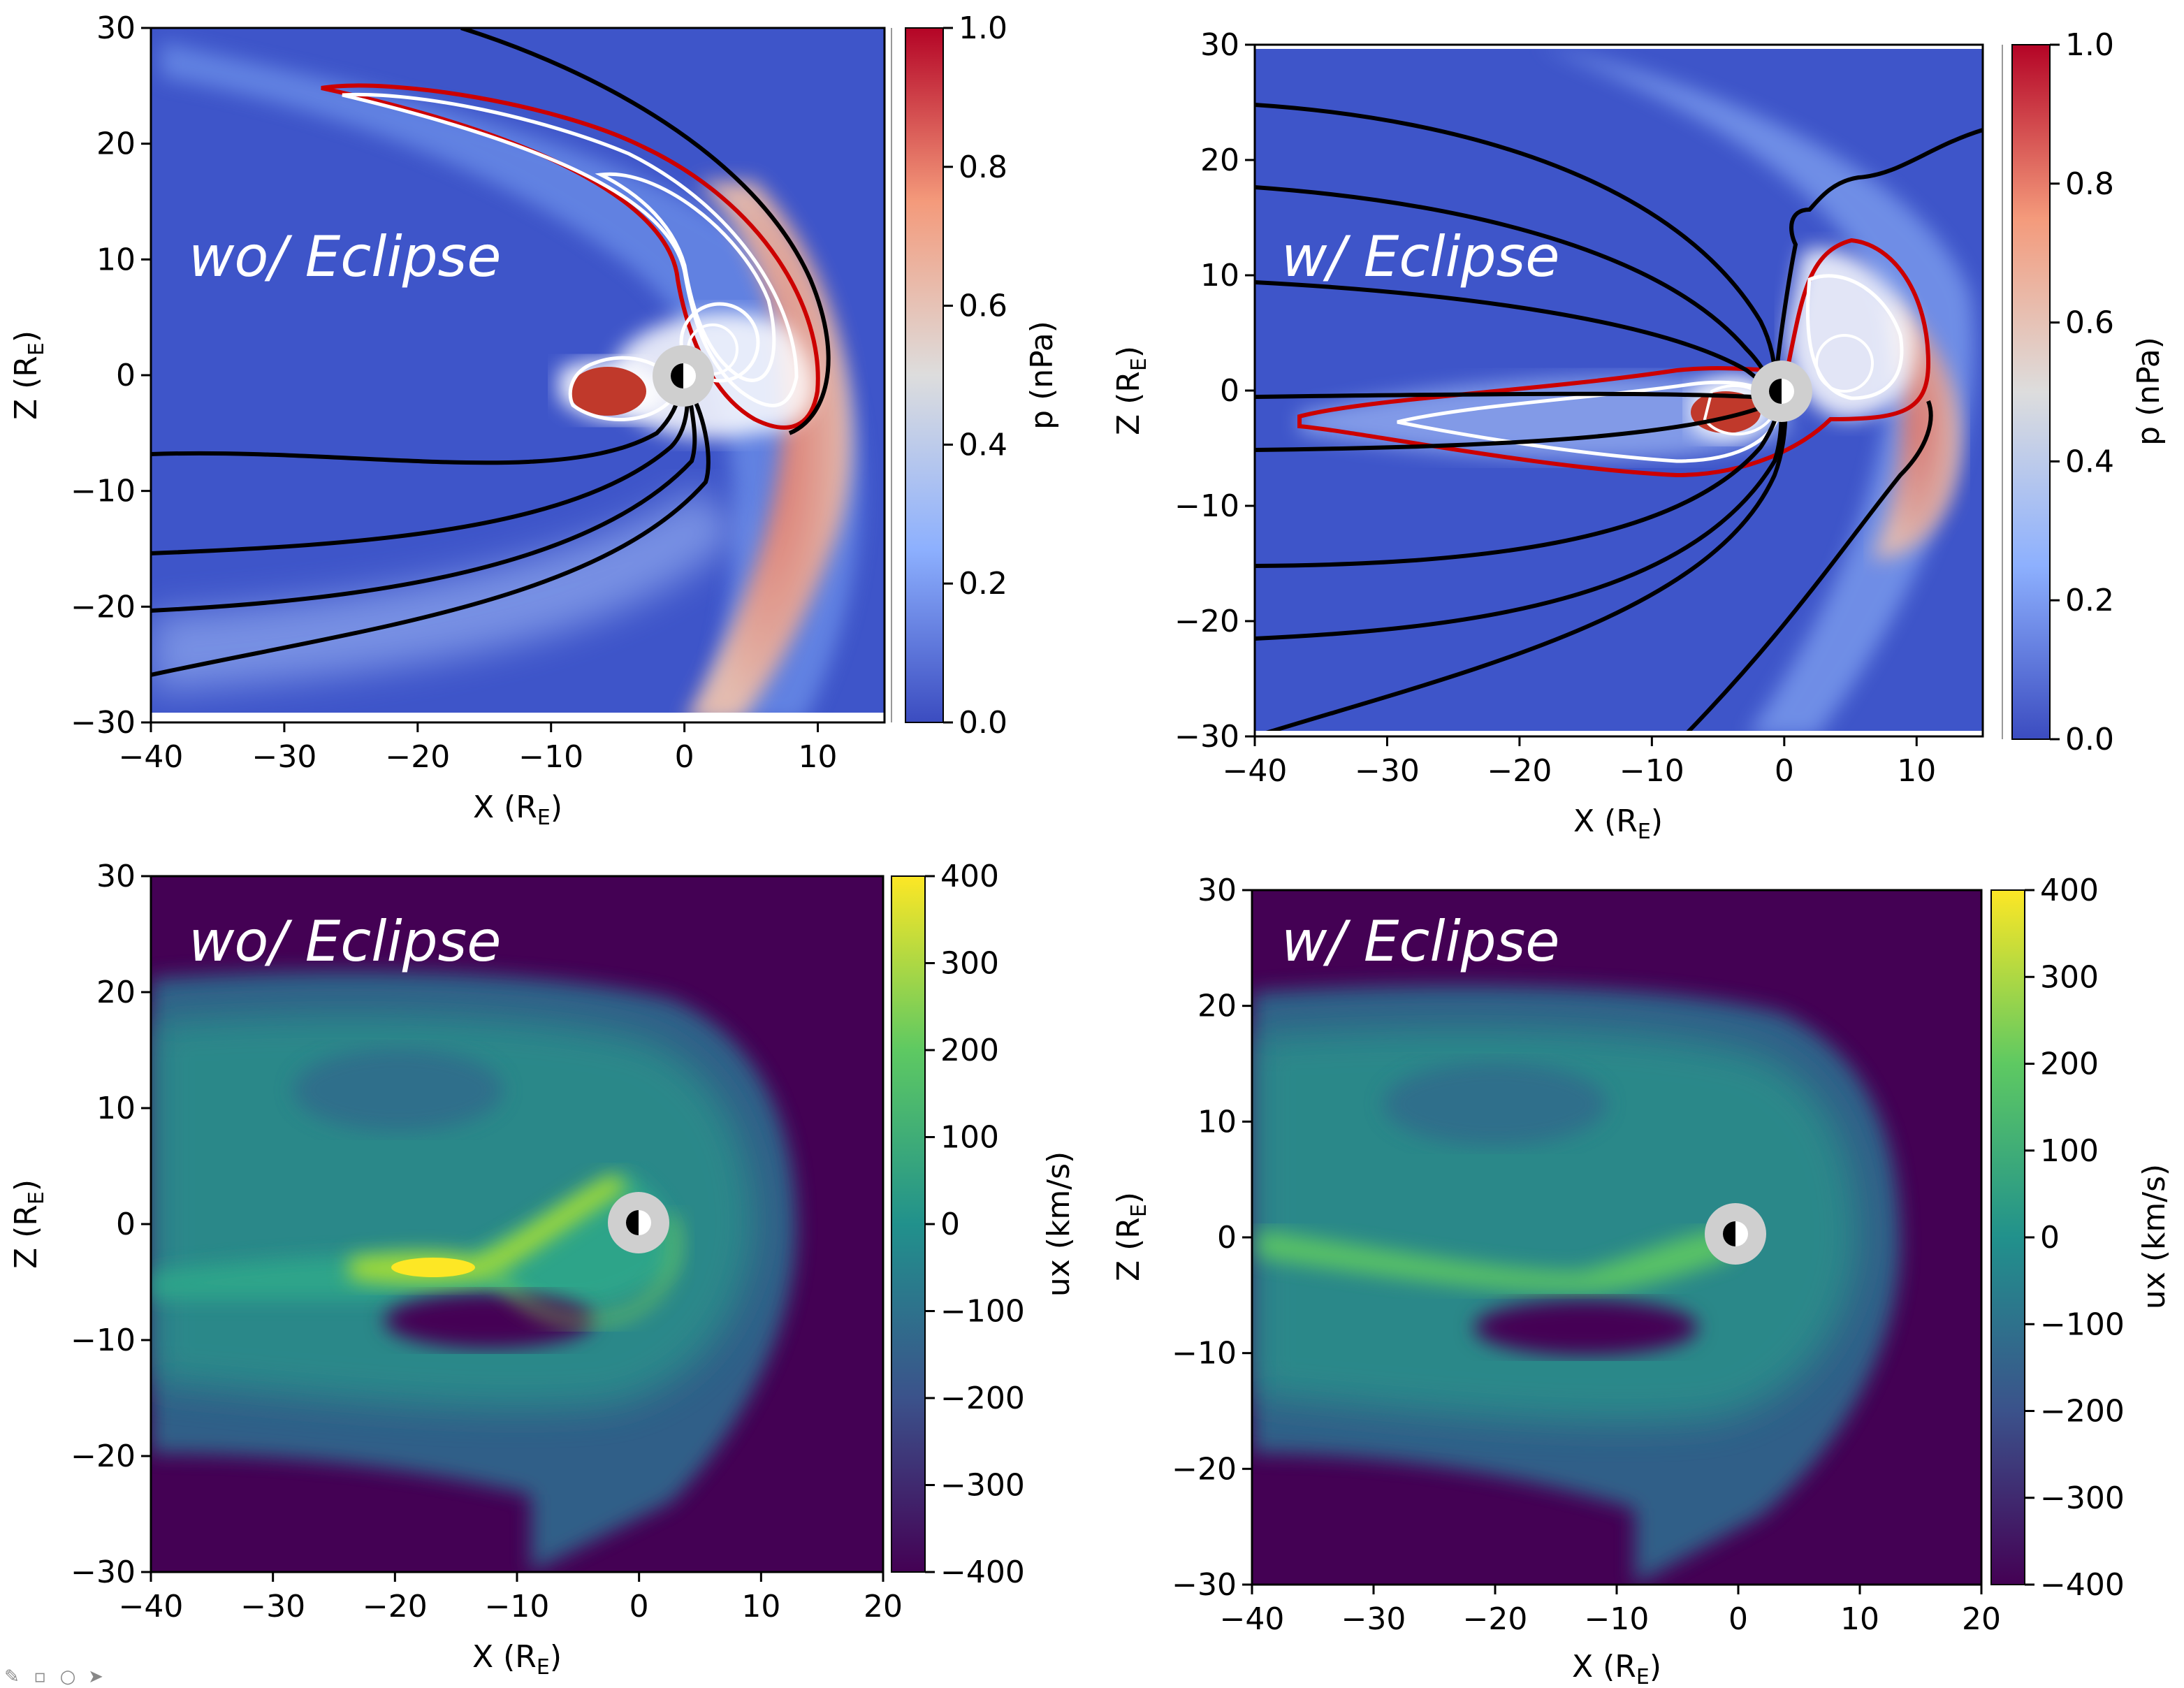 The image size is (2184, 1688). What do you see at coordinates (975, 1224) in the screenshot?
I see `colorbar-ticks-p2: 400 300 200 100 0 −100 −200 −300 −400` at bounding box center [975, 1224].